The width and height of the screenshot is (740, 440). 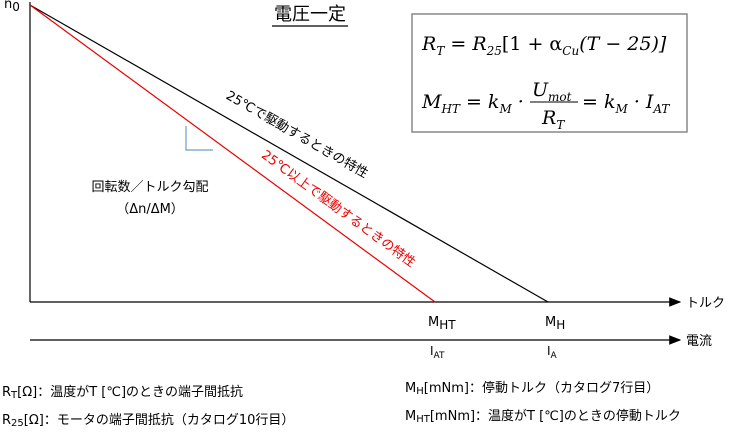 I want to click on torque-mark: MHT, so click(x=442, y=323).